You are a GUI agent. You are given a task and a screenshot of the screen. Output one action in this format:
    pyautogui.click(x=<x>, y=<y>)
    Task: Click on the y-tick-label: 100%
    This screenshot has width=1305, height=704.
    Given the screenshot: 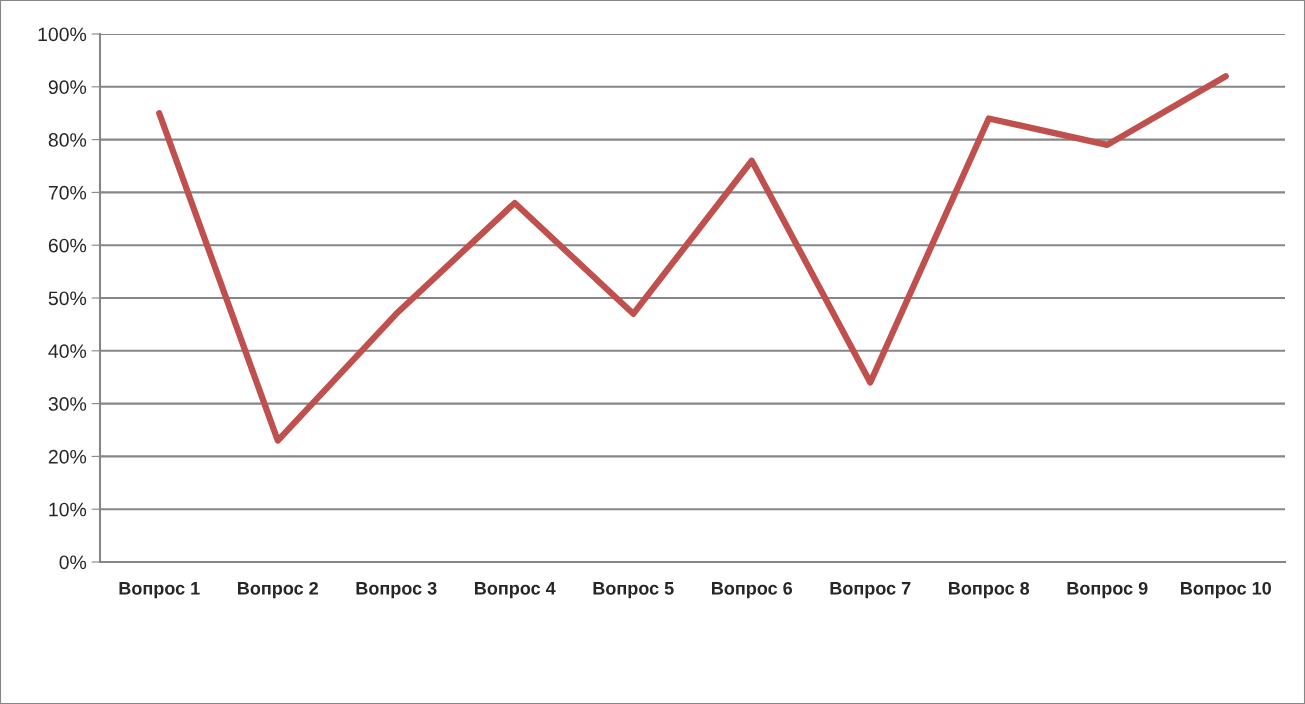 What is the action you would take?
    pyautogui.click(x=62, y=34)
    